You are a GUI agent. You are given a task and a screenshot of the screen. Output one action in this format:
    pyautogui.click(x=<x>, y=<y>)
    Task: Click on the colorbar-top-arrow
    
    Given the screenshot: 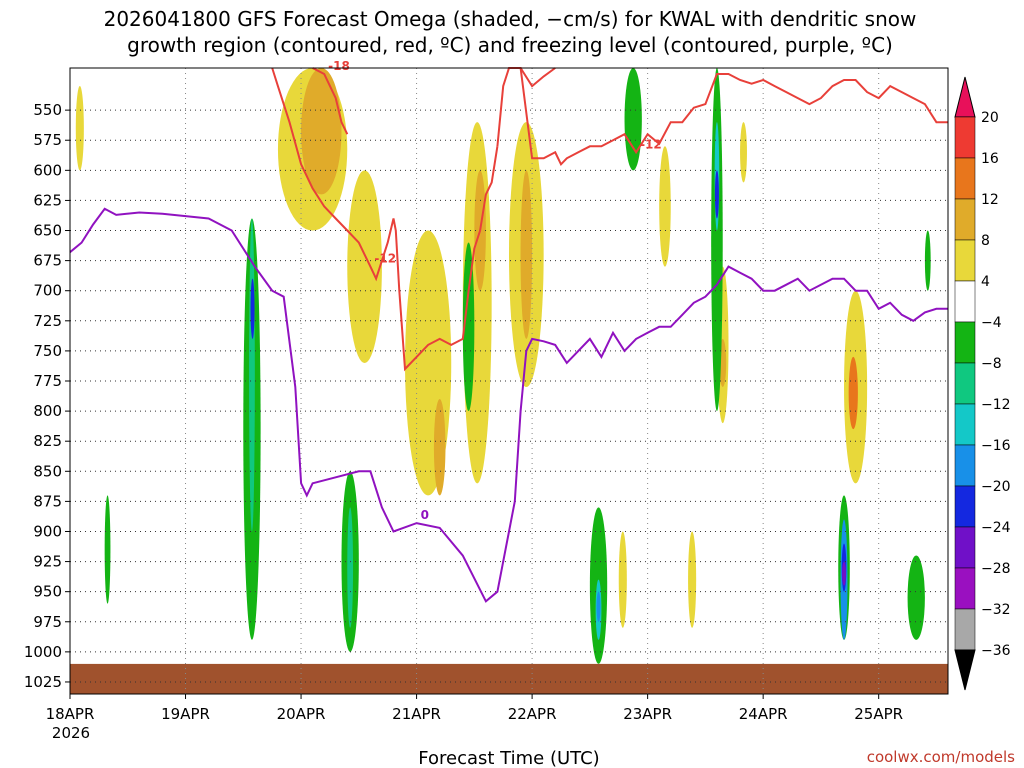 What is the action you would take?
    pyautogui.click(x=965, y=97)
    